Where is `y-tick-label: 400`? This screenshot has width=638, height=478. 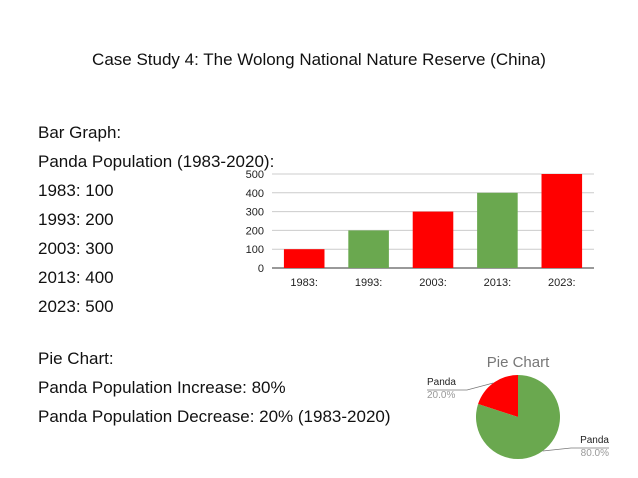
y-tick-label: 400 is located at coordinates (255, 194).